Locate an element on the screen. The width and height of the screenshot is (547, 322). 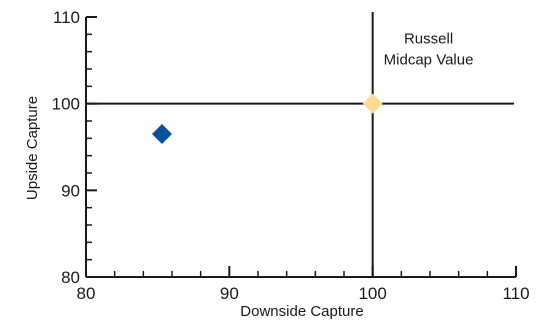
data-points is located at coordinates (267, 118).